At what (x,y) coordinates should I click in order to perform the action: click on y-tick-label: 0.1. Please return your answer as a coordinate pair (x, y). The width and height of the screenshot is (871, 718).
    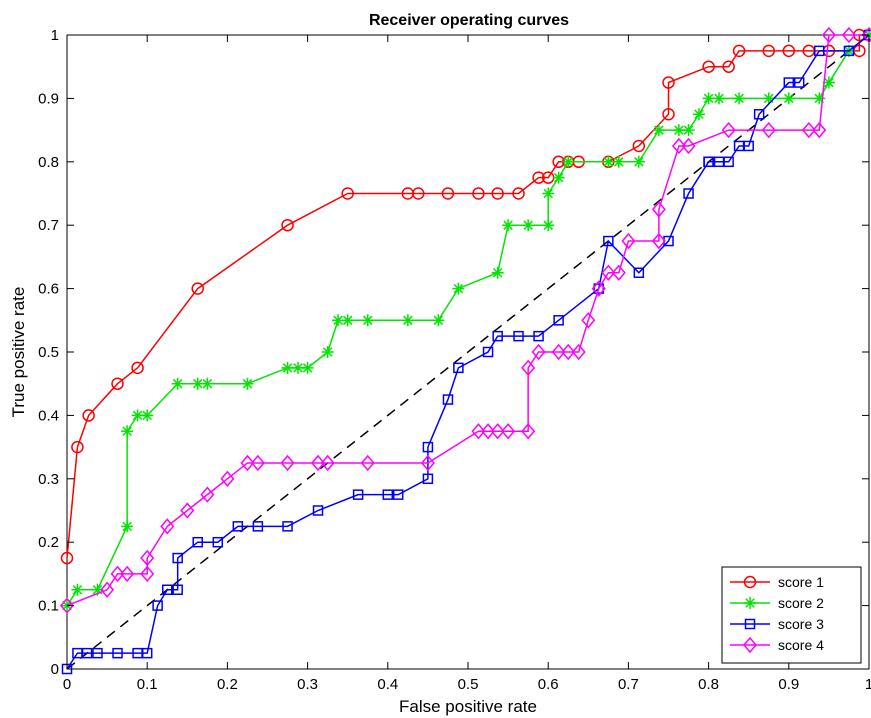
    Looking at the image, I should click on (48, 606).